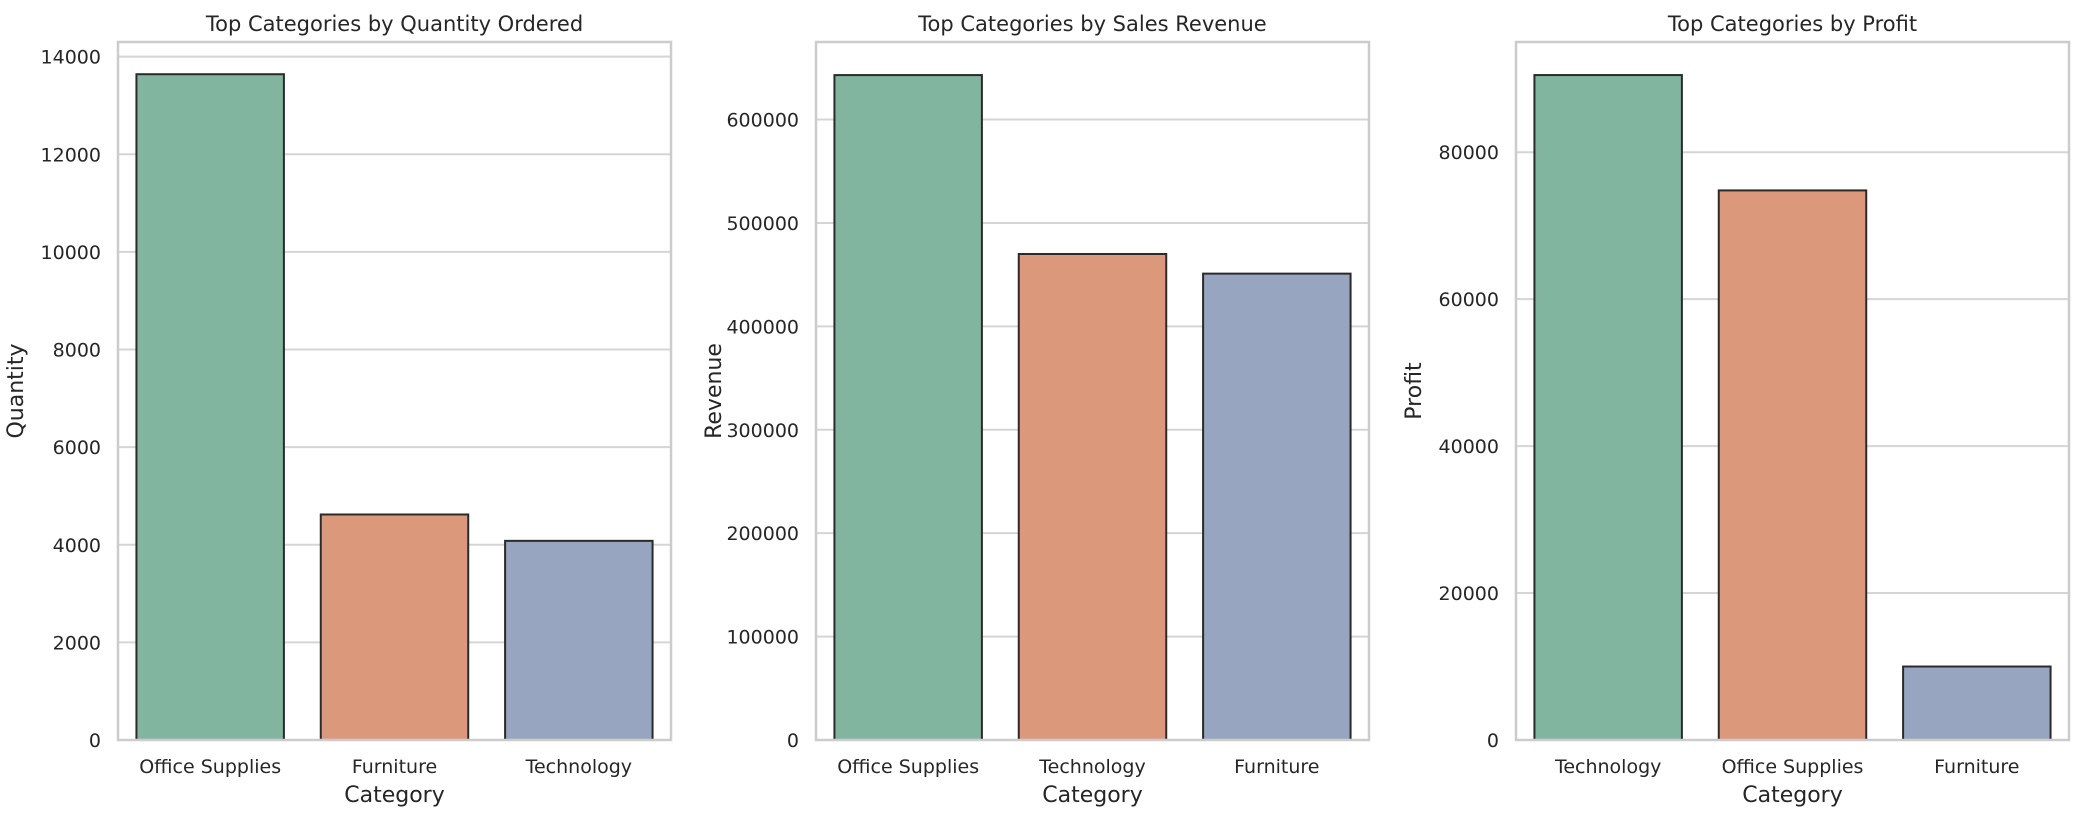 The width and height of the screenshot is (2086, 818). What do you see at coordinates (1469, 447) in the screenshot?
I see `y-tick-label: 40000` at bounding box center [1469, 447].